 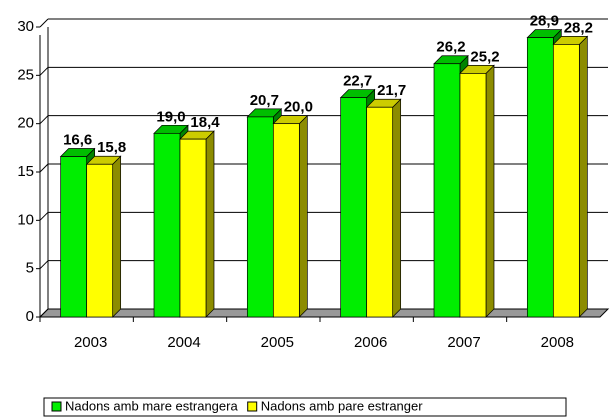 I want to click on x-tick-label: 2004, so click(x=183, y=342).